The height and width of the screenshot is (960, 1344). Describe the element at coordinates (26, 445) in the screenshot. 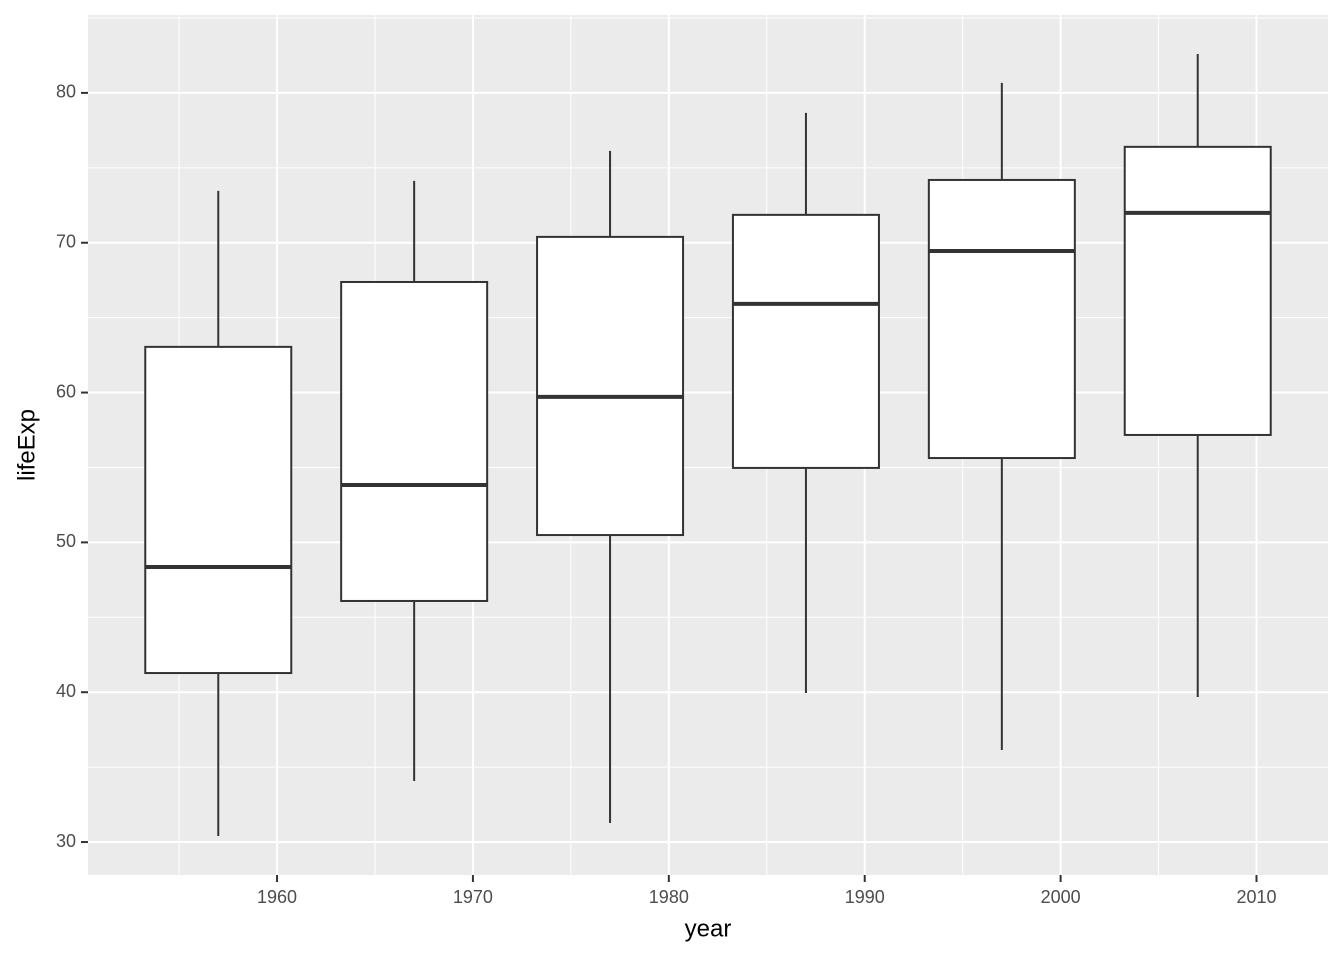

I see `y-axis-title: lifeExp` at that location.